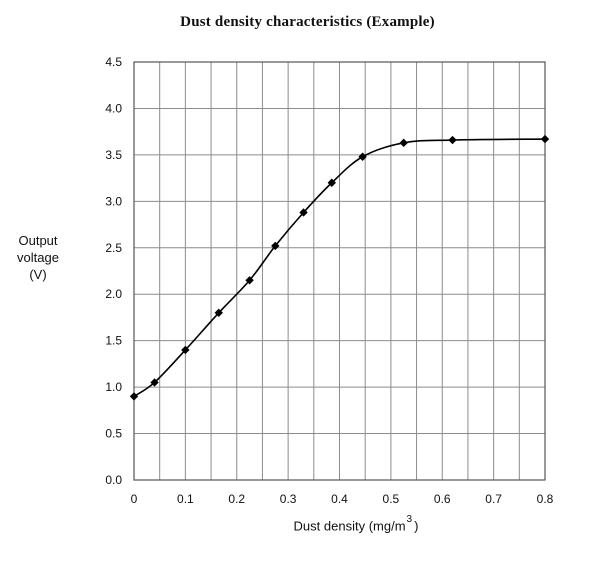  Describe the element at coordinates (113, 62) in the screenshot. I see `y-tick-label: 4.5` at that location.